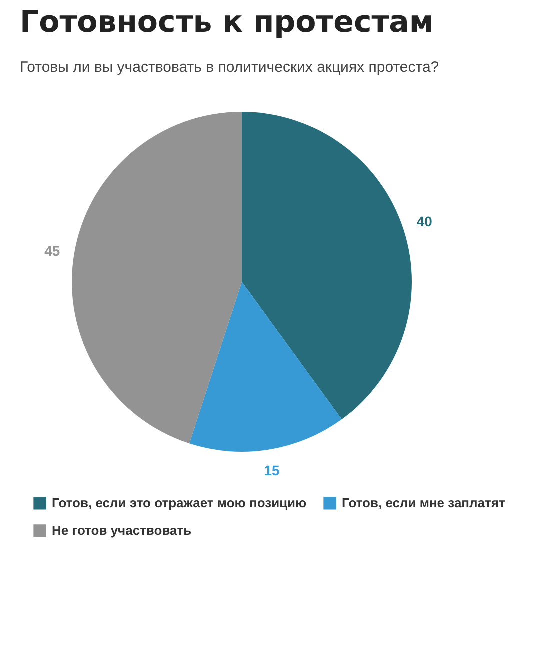 The height and width of the screenshot is (661, 543). I want to click on chart-subtitle: Готовы ли вы участвовать в политических акциях протеста?, so click(230, 67).